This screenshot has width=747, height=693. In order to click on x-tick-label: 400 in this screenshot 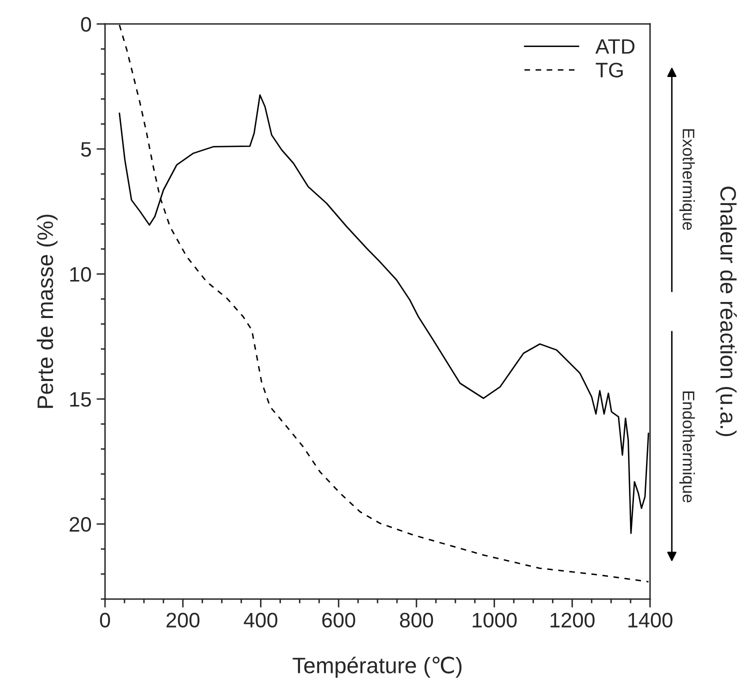, I will do `click(261, 620)`.